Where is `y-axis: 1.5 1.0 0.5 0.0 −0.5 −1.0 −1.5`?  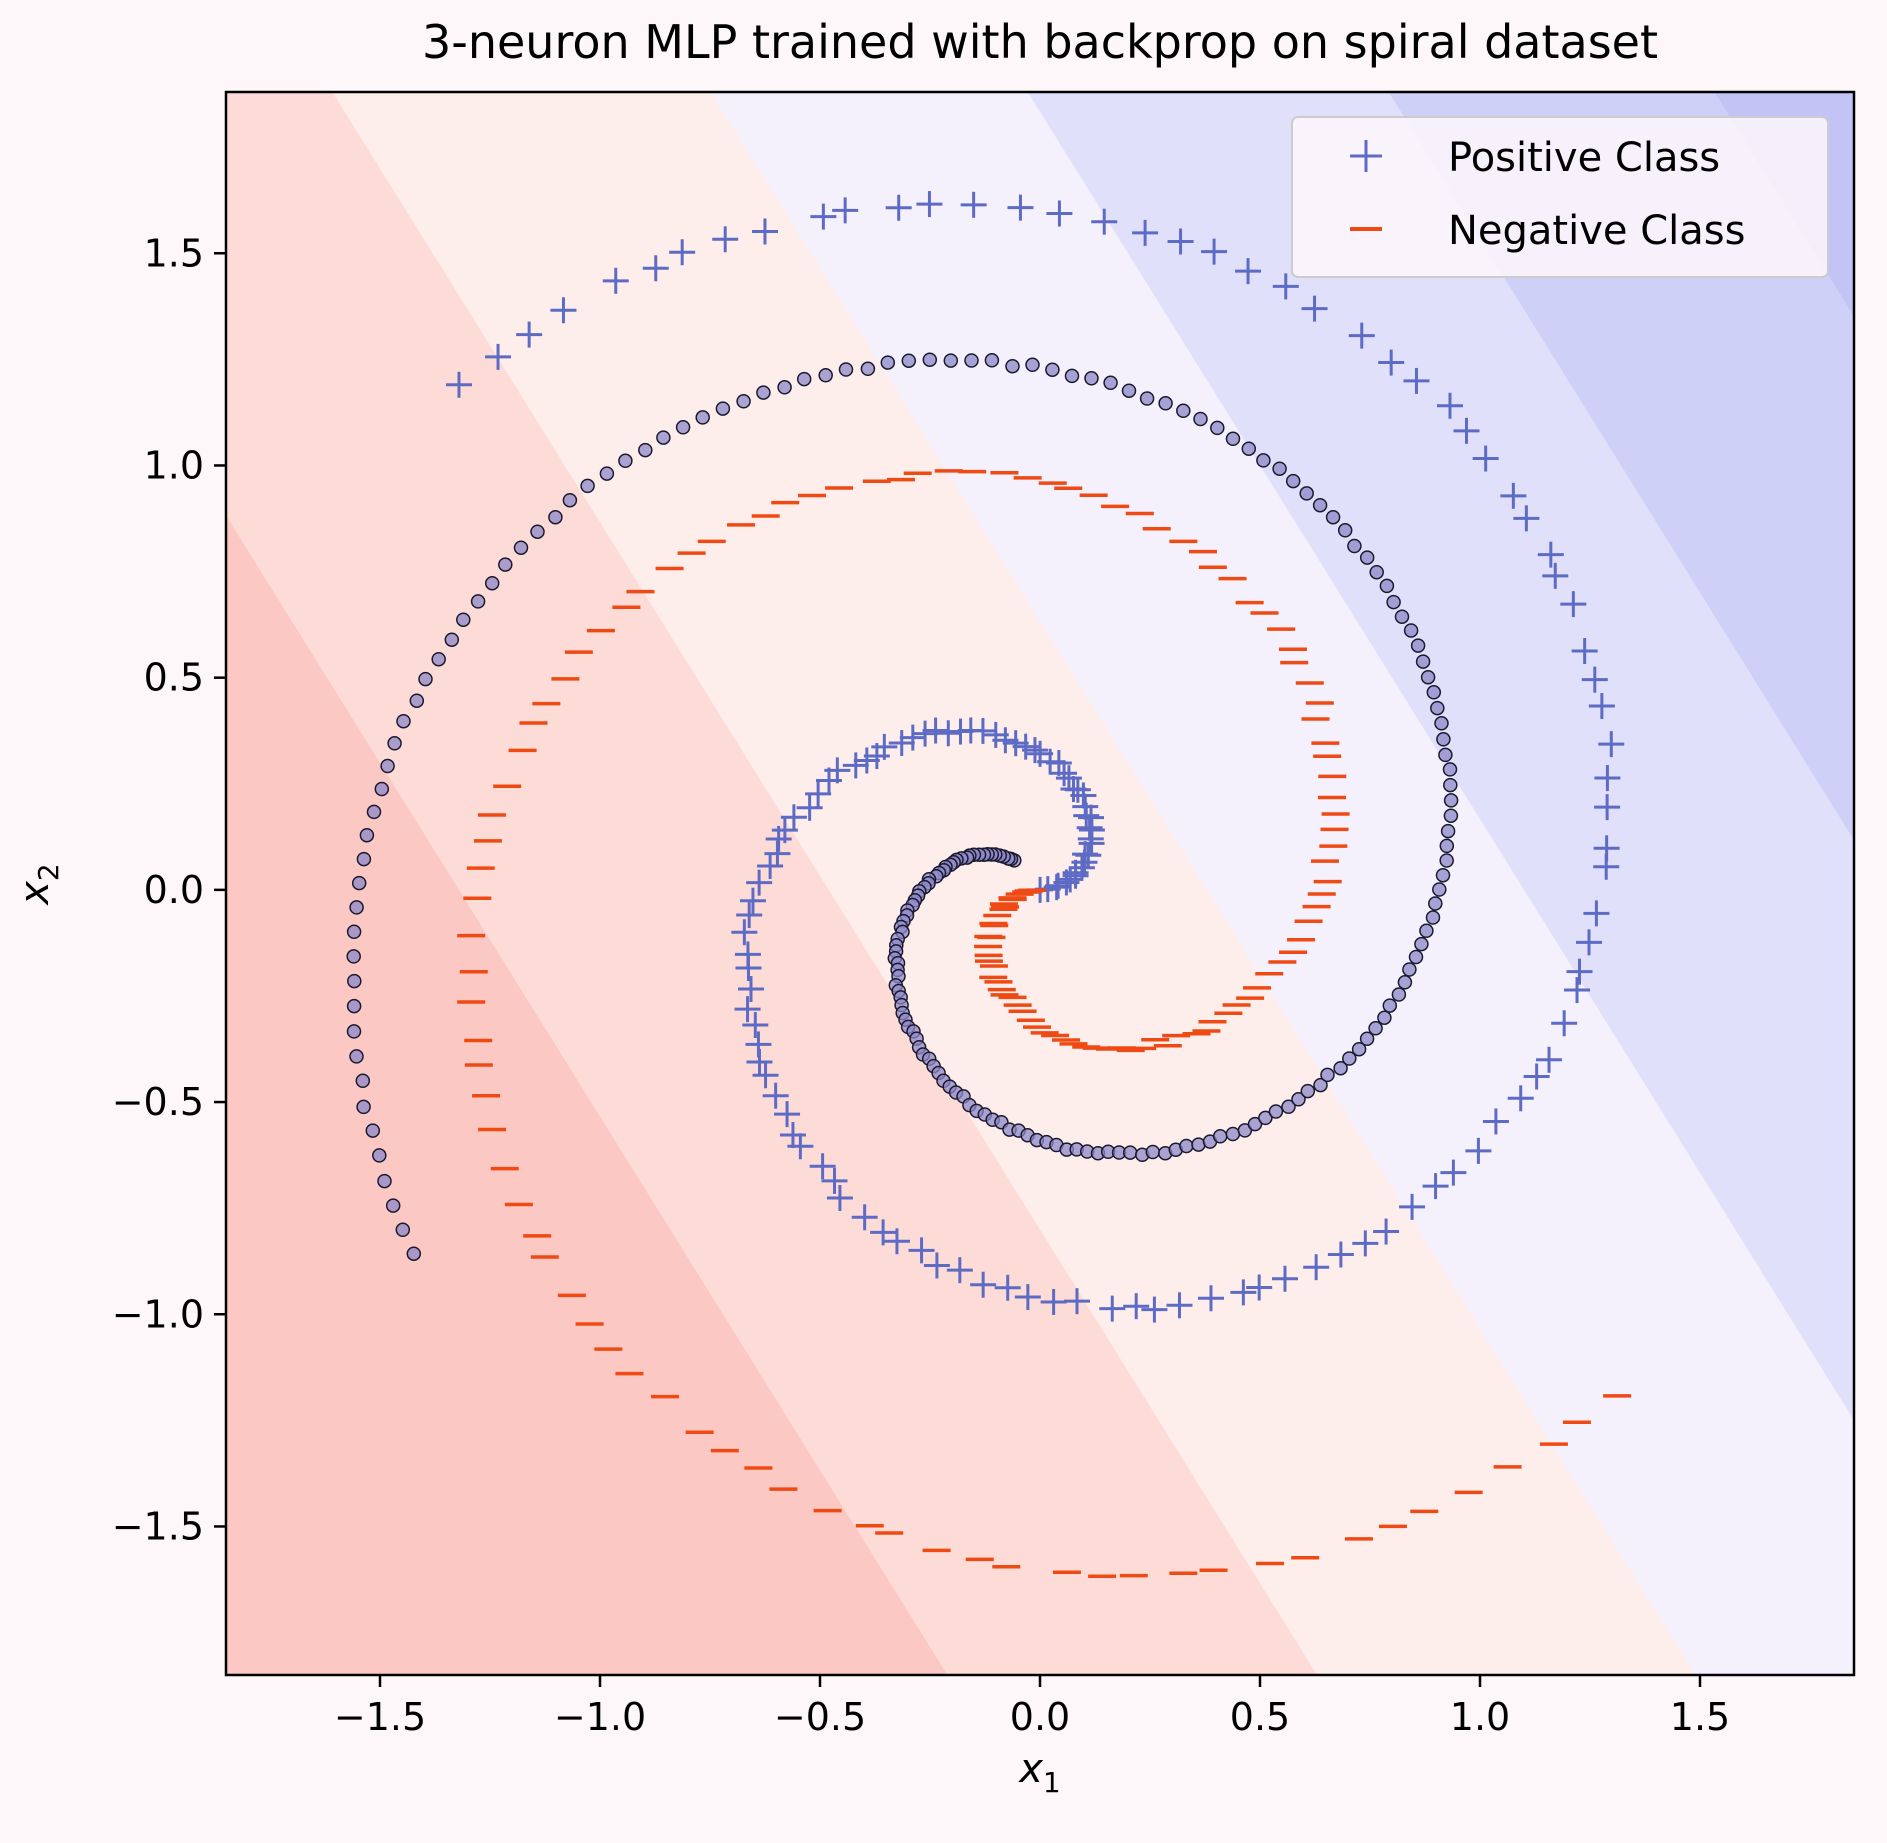 y-axis: 1.5 1.0 0.5 0.0 −0.5 −1.0 −1.5 is located at coordinates (169, 889).